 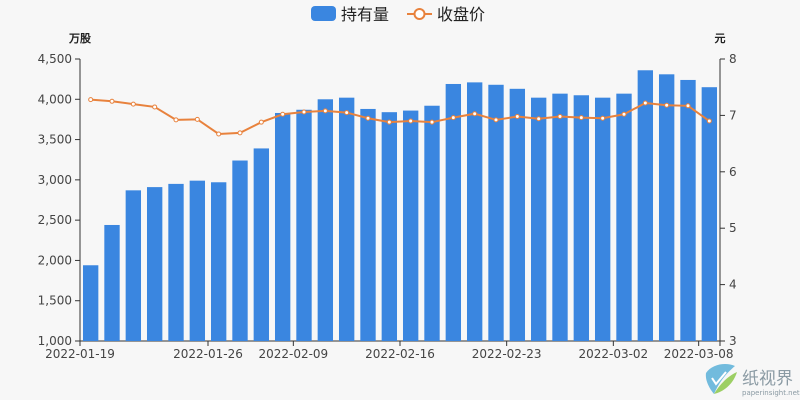 What do you see at coordinates (728, 200) in the screenshot?
I see `y-right-ticks: 3 4 5 6 7 8` at bounding box center [728, 200].